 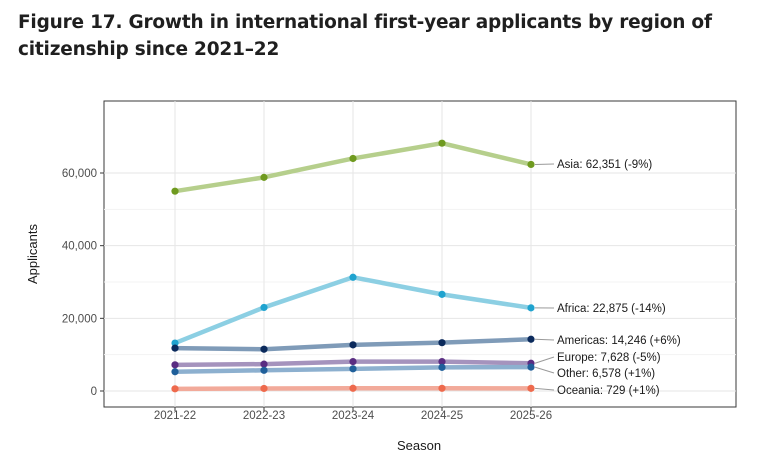 What do you see at coordinates (32, 254) in the screenshot?
I see `y-axis-title: Applicants` at bounding box center [32, 254].